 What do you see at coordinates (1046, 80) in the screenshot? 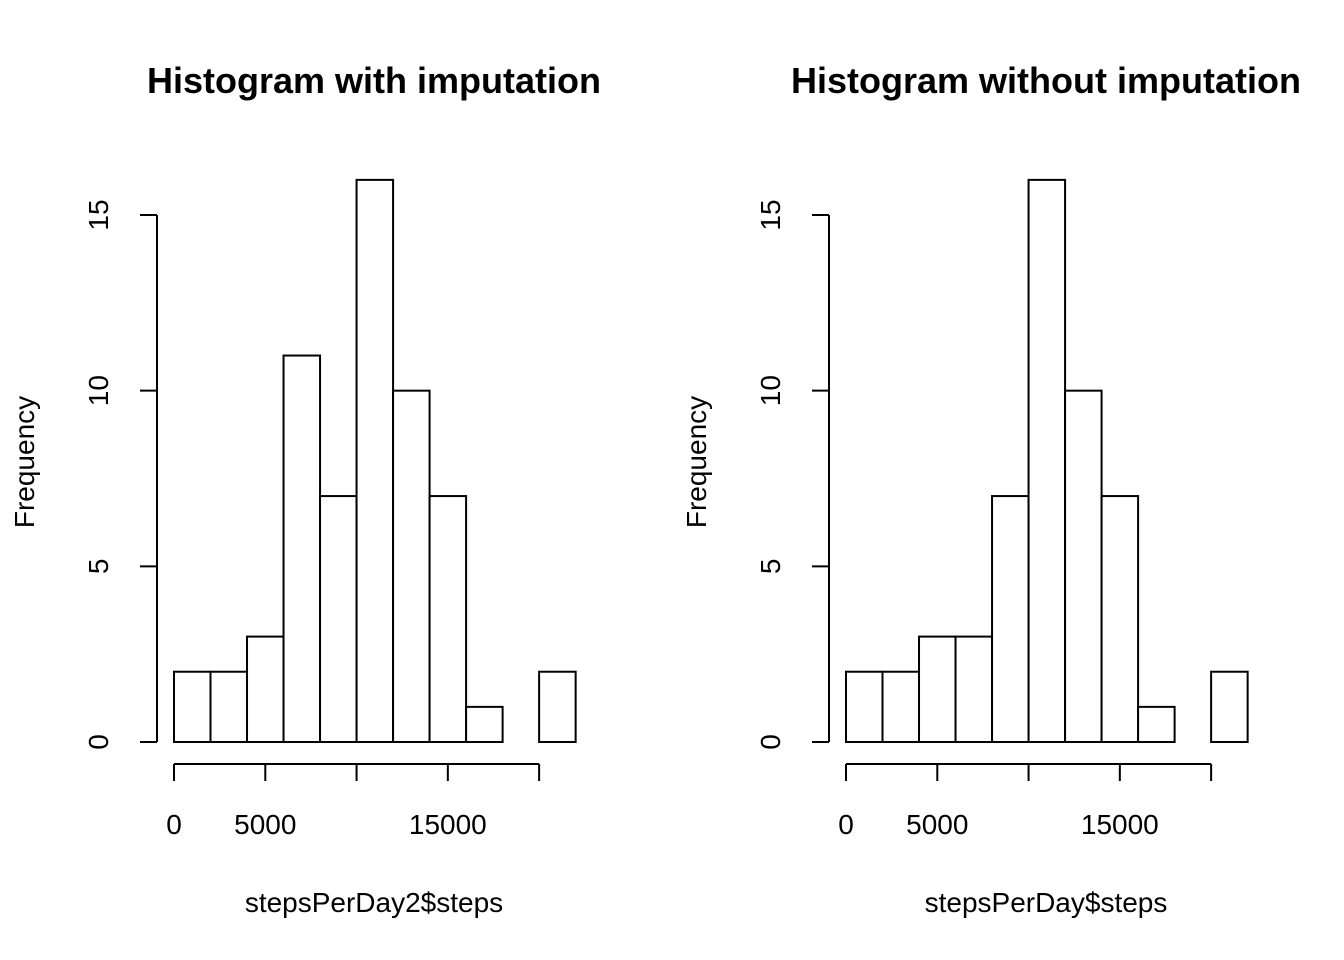
I see `chart-title: Histogram without imputation` at bounding box center [1046, 80].